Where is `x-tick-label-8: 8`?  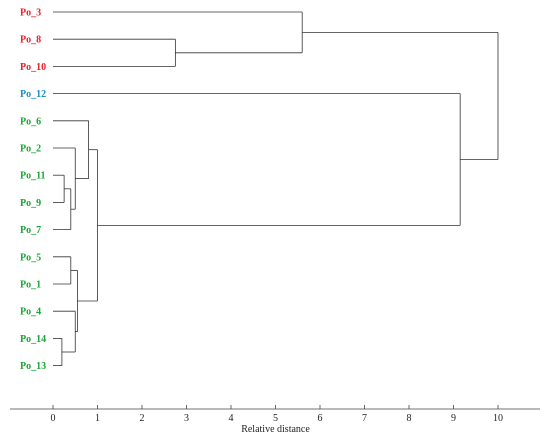
x-tick-label-8: 8 is located at coordinates (409, 418).